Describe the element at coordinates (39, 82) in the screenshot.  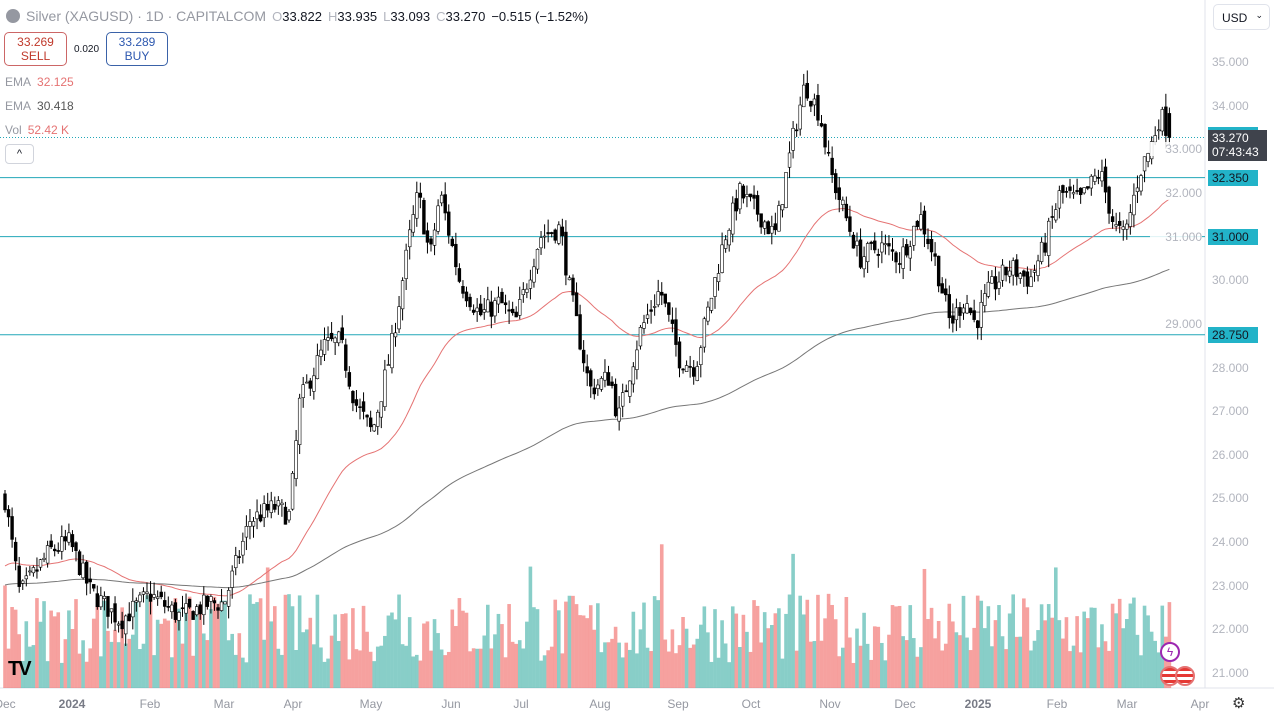
I see `ema-fast-legend: EMA 32.125` at that location.